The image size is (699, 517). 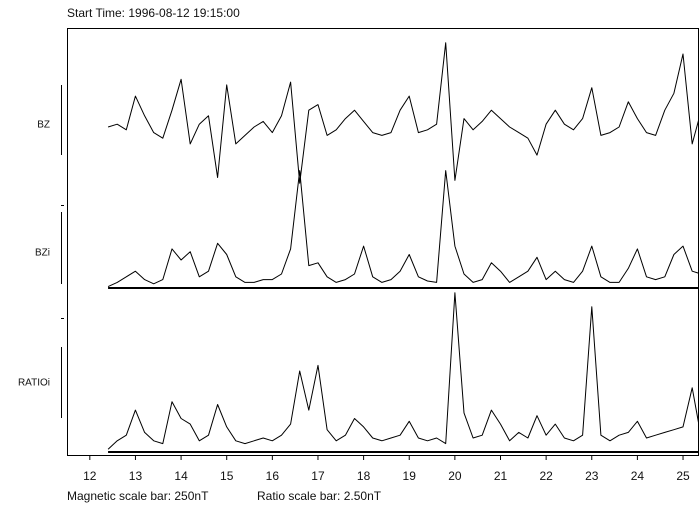 What do you see at coordinates (410, 476) in the screenshot?
I see `x-tick-label: 19` at bounding box center [410, 476].